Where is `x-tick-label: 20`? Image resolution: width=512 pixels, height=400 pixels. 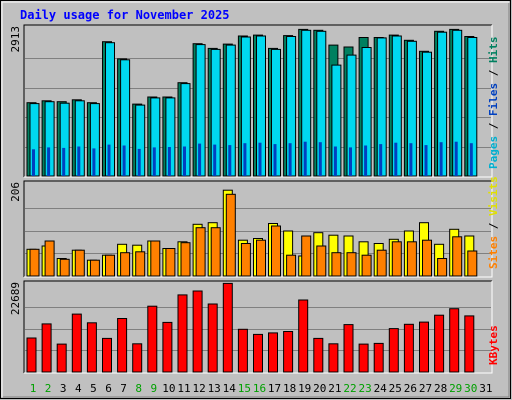
x-tick-label: 20 is located at coordinates (319, 388).